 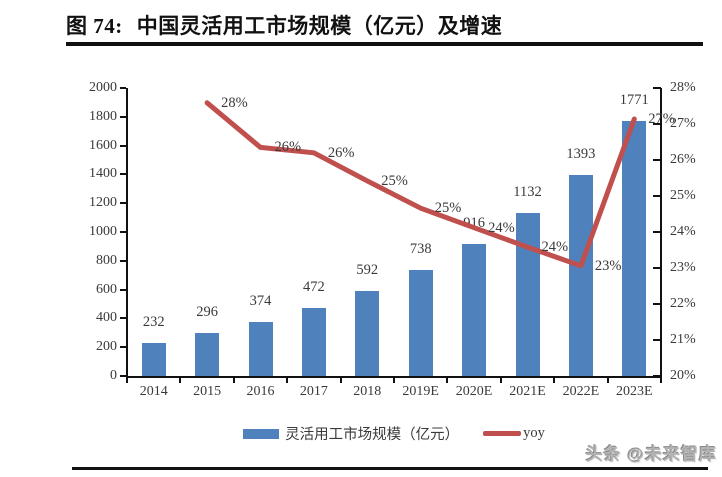 I want to click on left-axis-line, so click(x=127, y=233).